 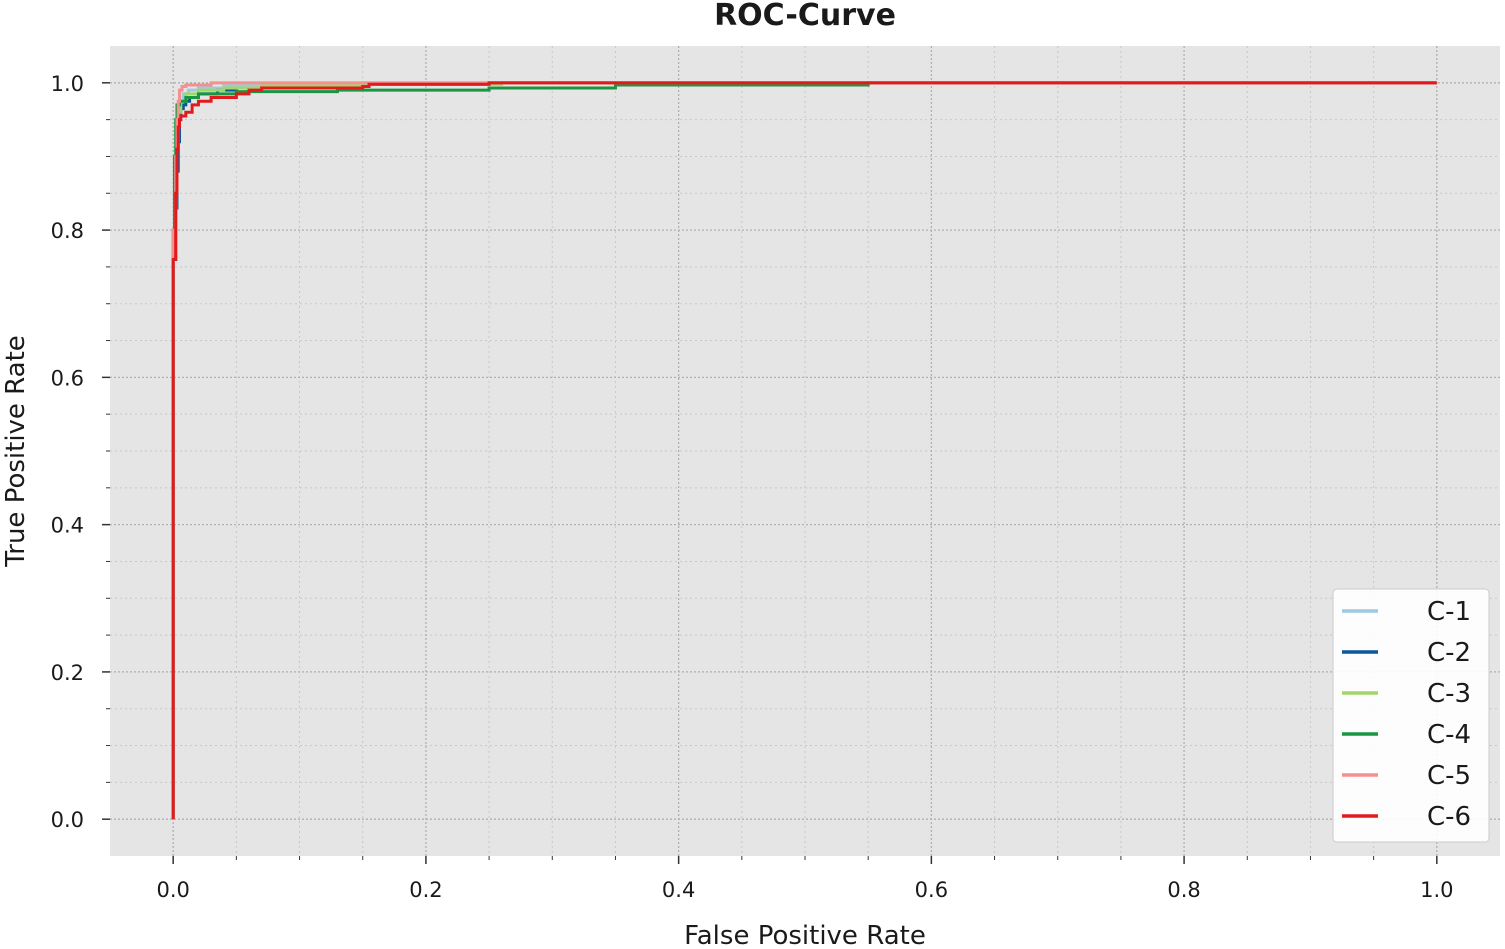 What do you see at coordinates (67, 231) in the screenshot?
I see `y-tick-label: 0.8` at bounding box center [67, 231].